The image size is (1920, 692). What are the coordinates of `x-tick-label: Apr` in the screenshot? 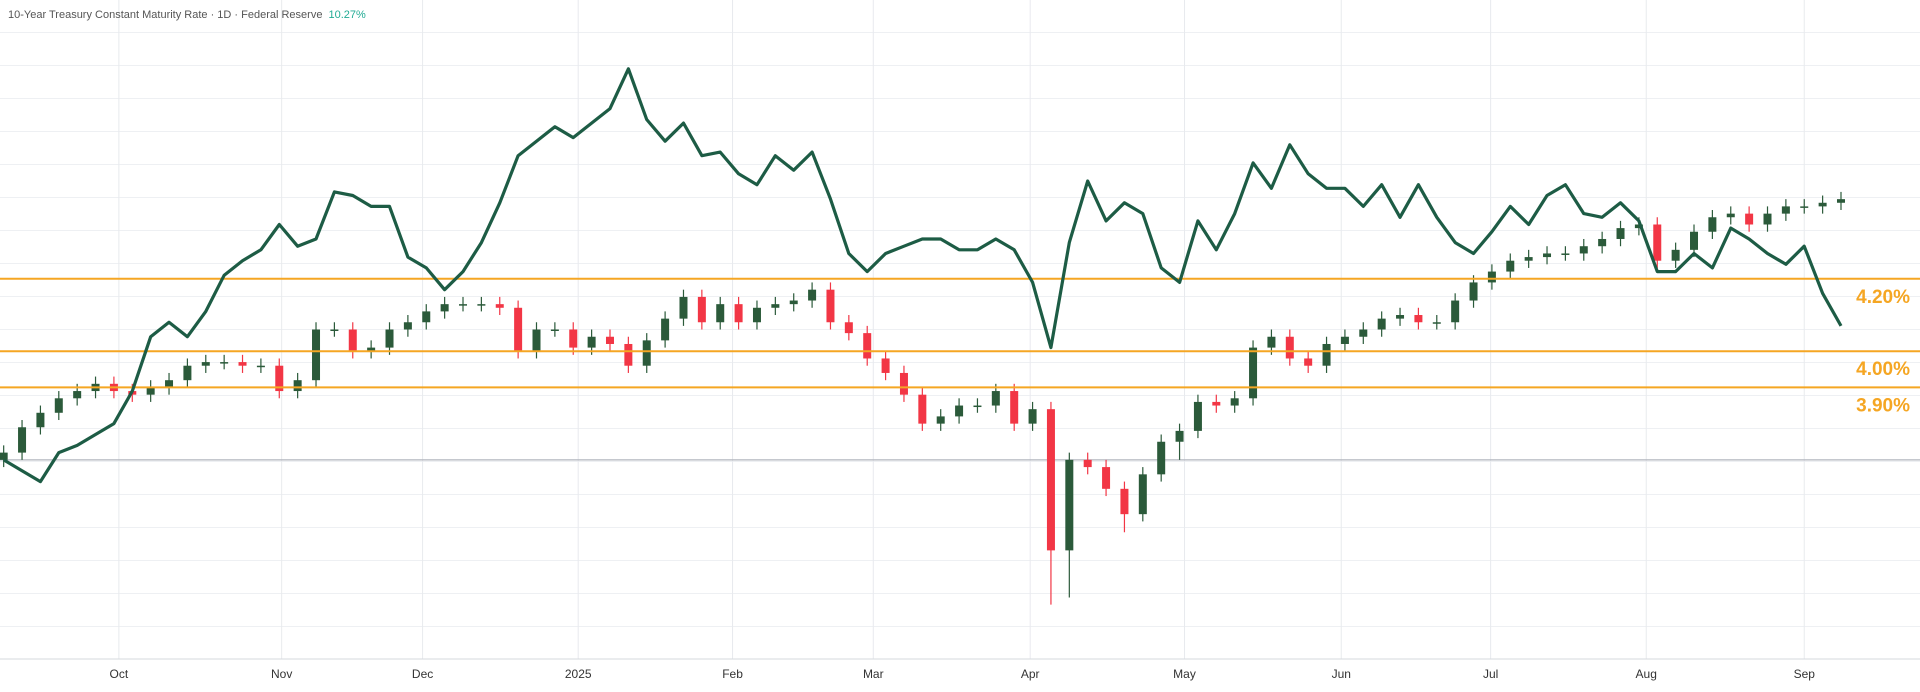 It's located at (1030, 674).